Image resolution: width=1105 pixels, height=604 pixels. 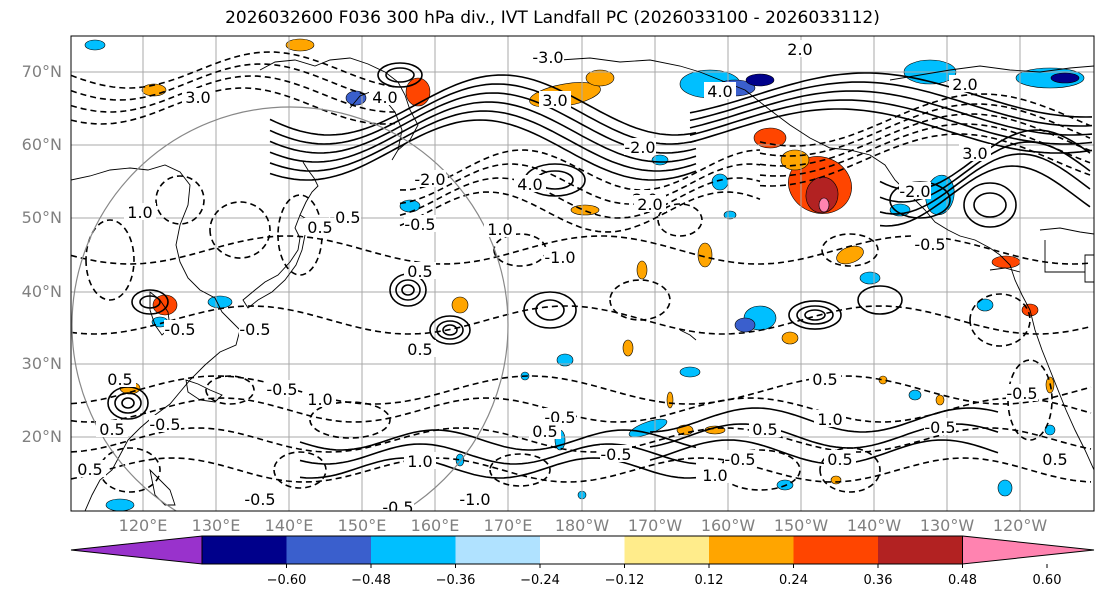 What do you see at coordinates (136, 550) in the screenshot?
I see `colorbar-extend-min` at bounding box center [136, 550].